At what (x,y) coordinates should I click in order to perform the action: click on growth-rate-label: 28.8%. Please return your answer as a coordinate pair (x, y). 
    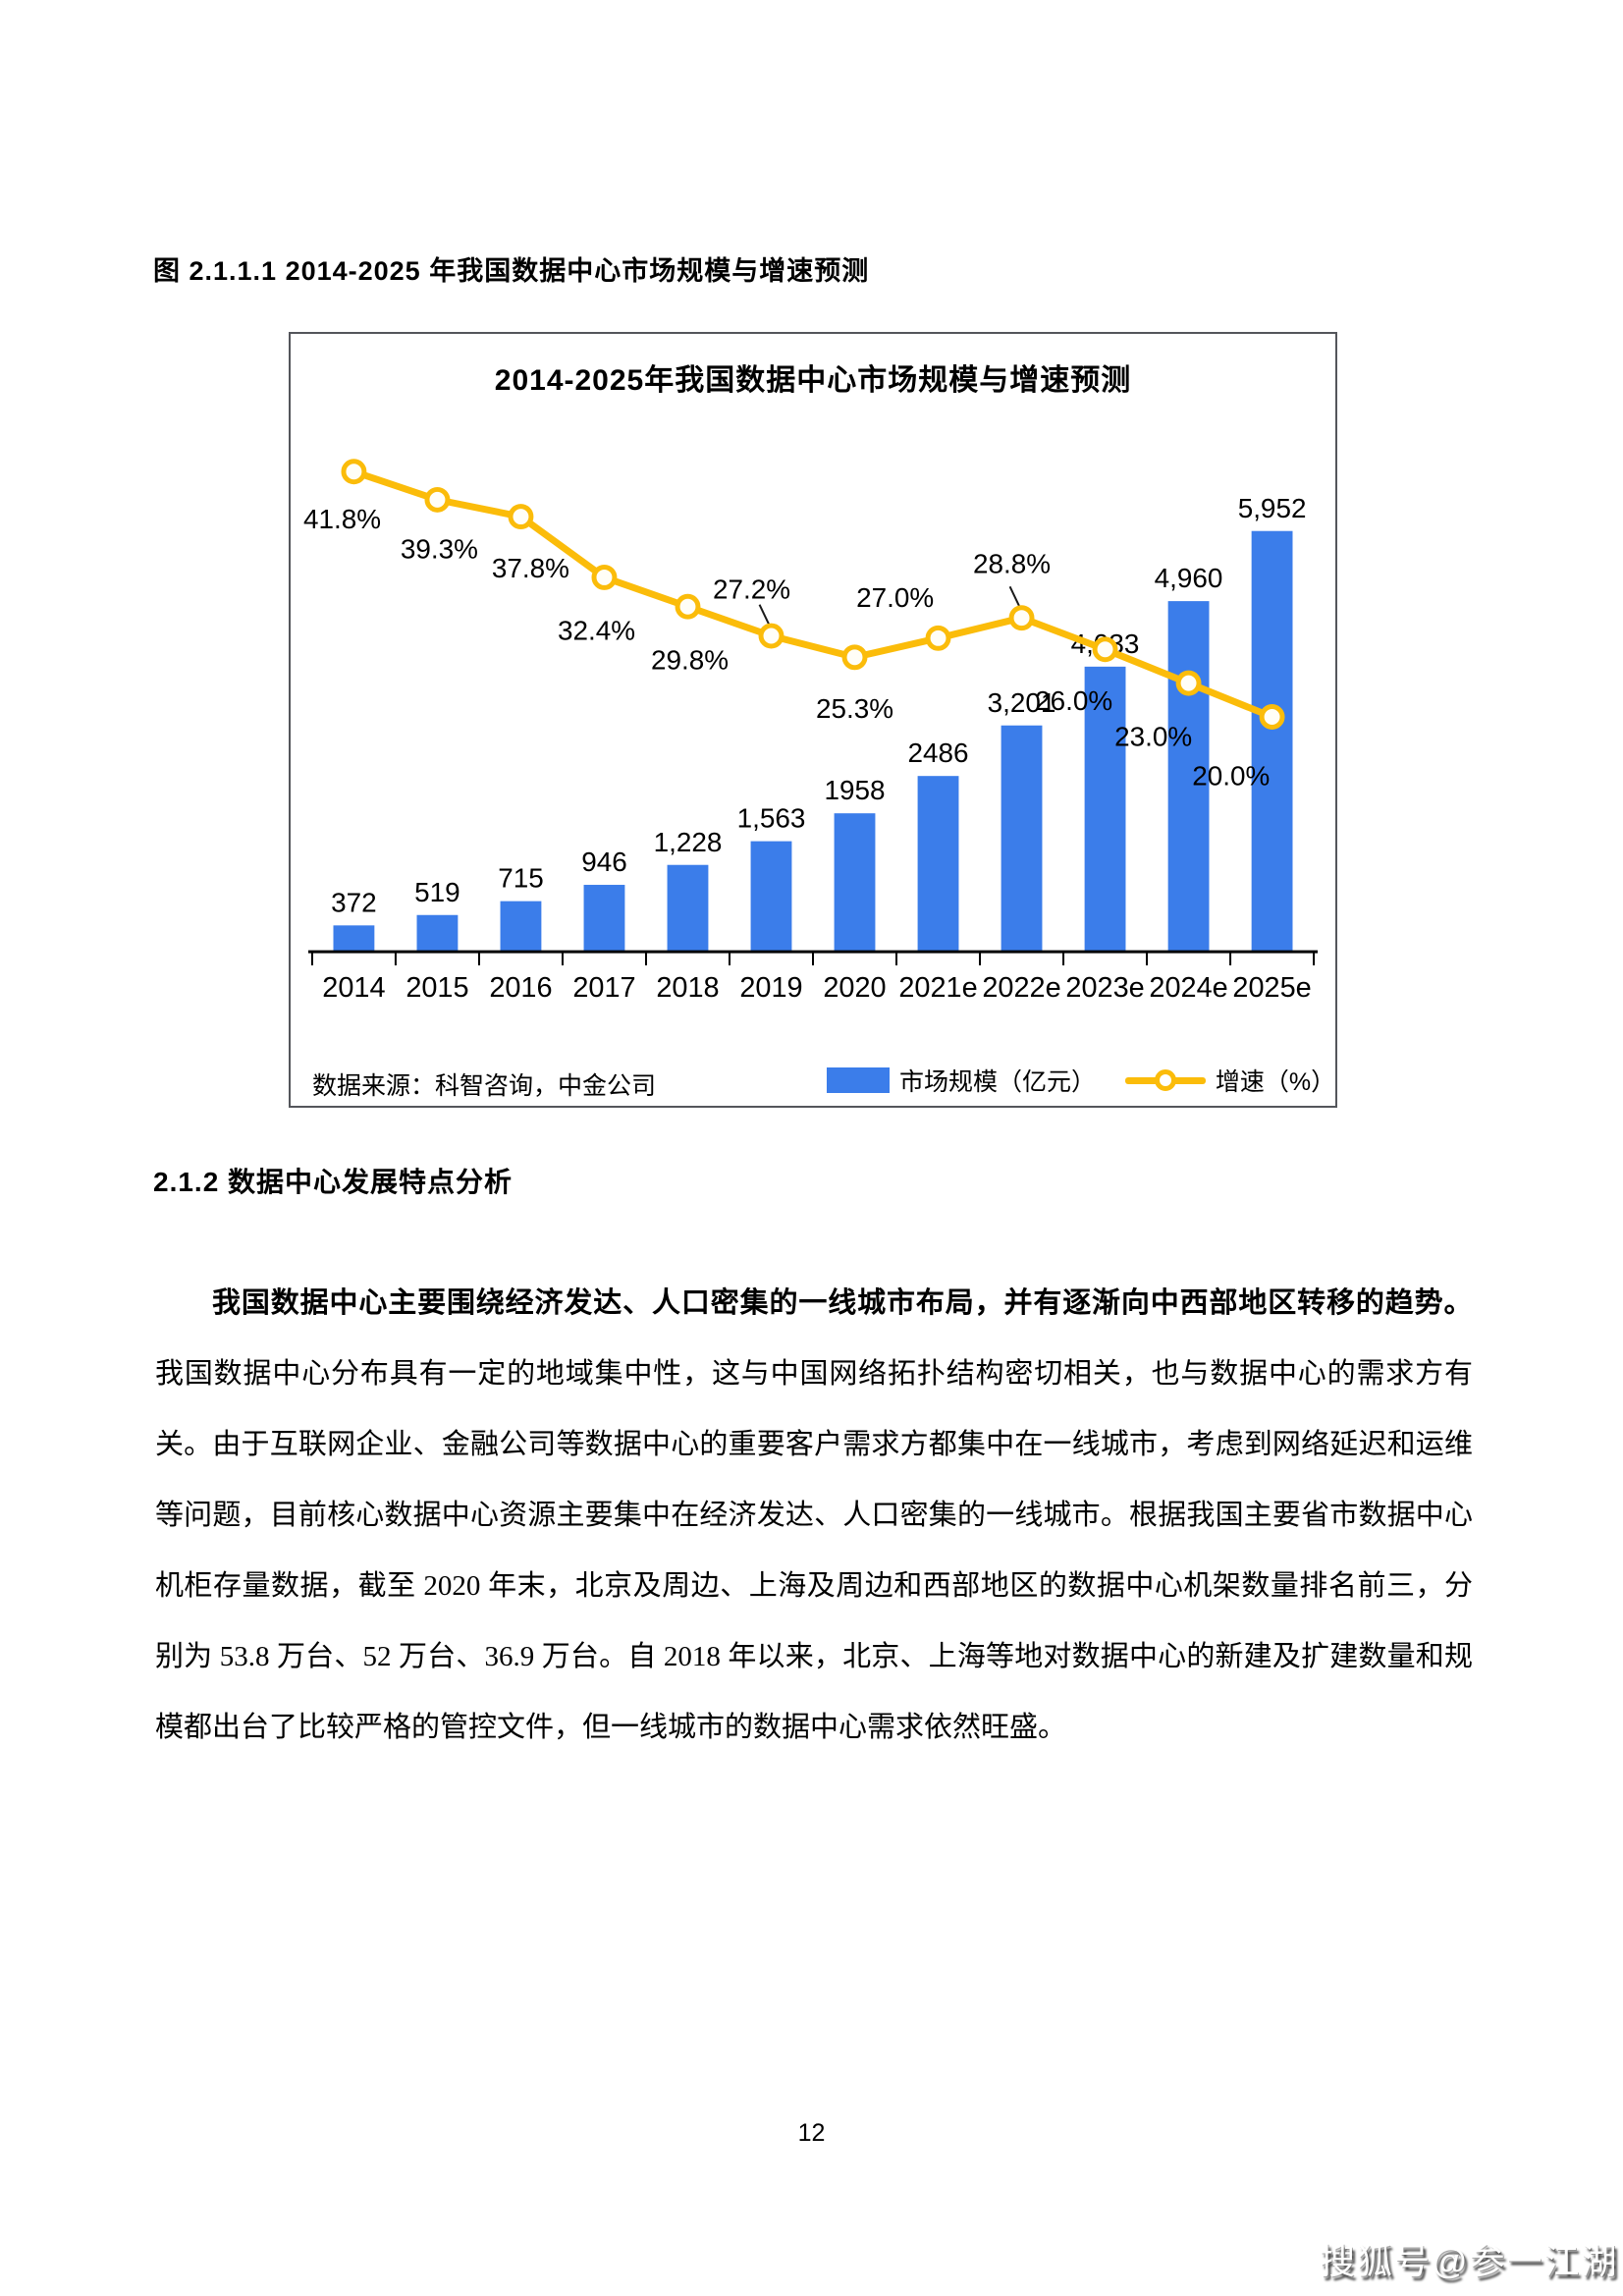
    Looking at the image, I should click on (1012, 563).